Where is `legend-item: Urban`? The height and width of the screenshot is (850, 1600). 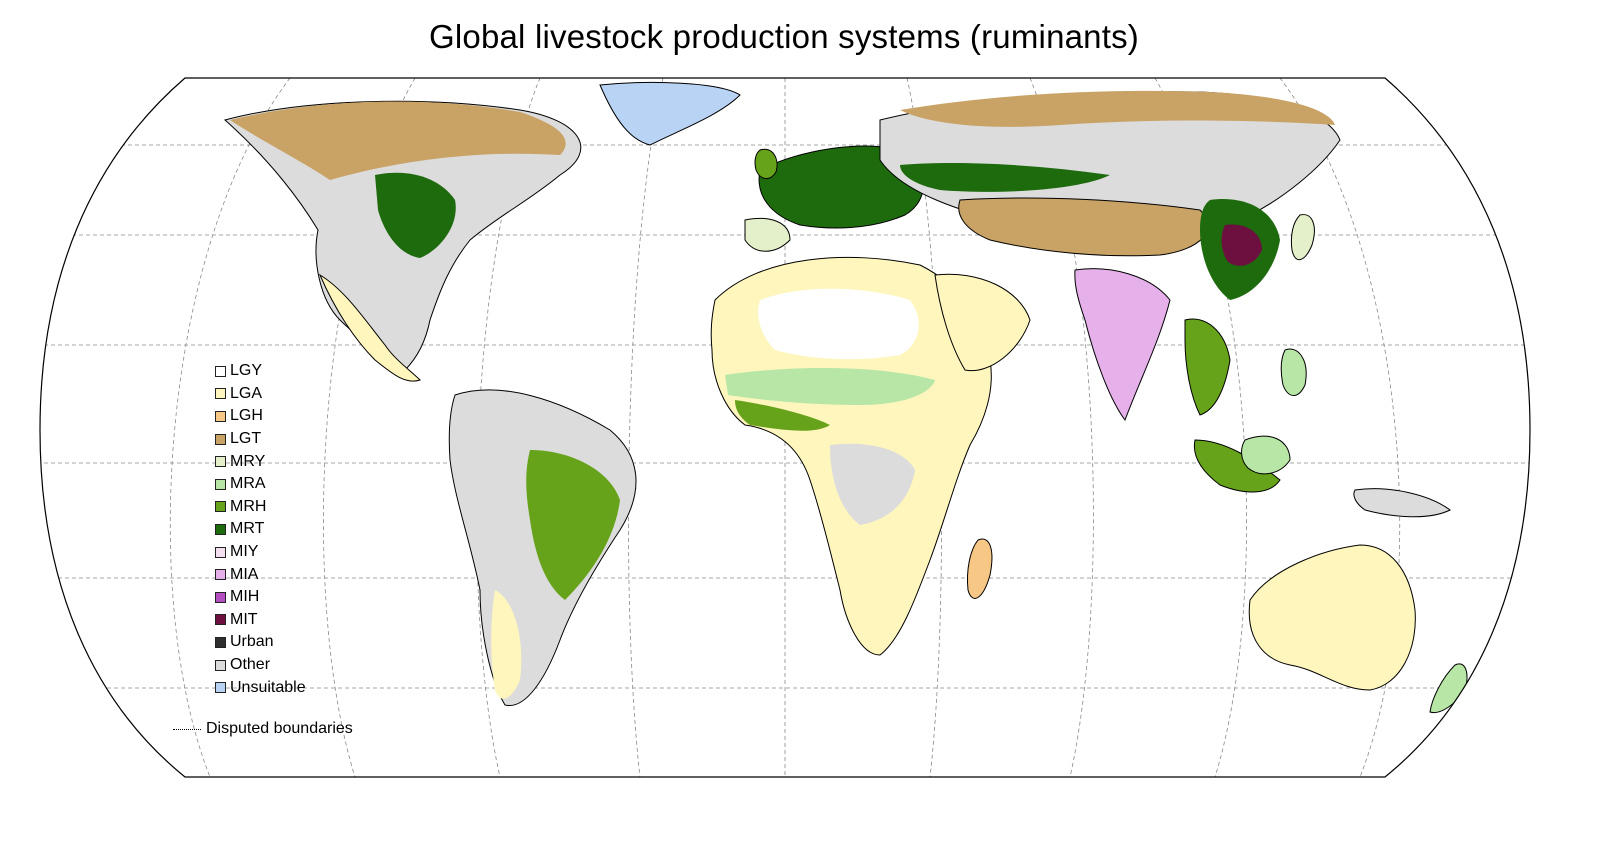
legend-item: Urban is located at coordinates (260, 642).